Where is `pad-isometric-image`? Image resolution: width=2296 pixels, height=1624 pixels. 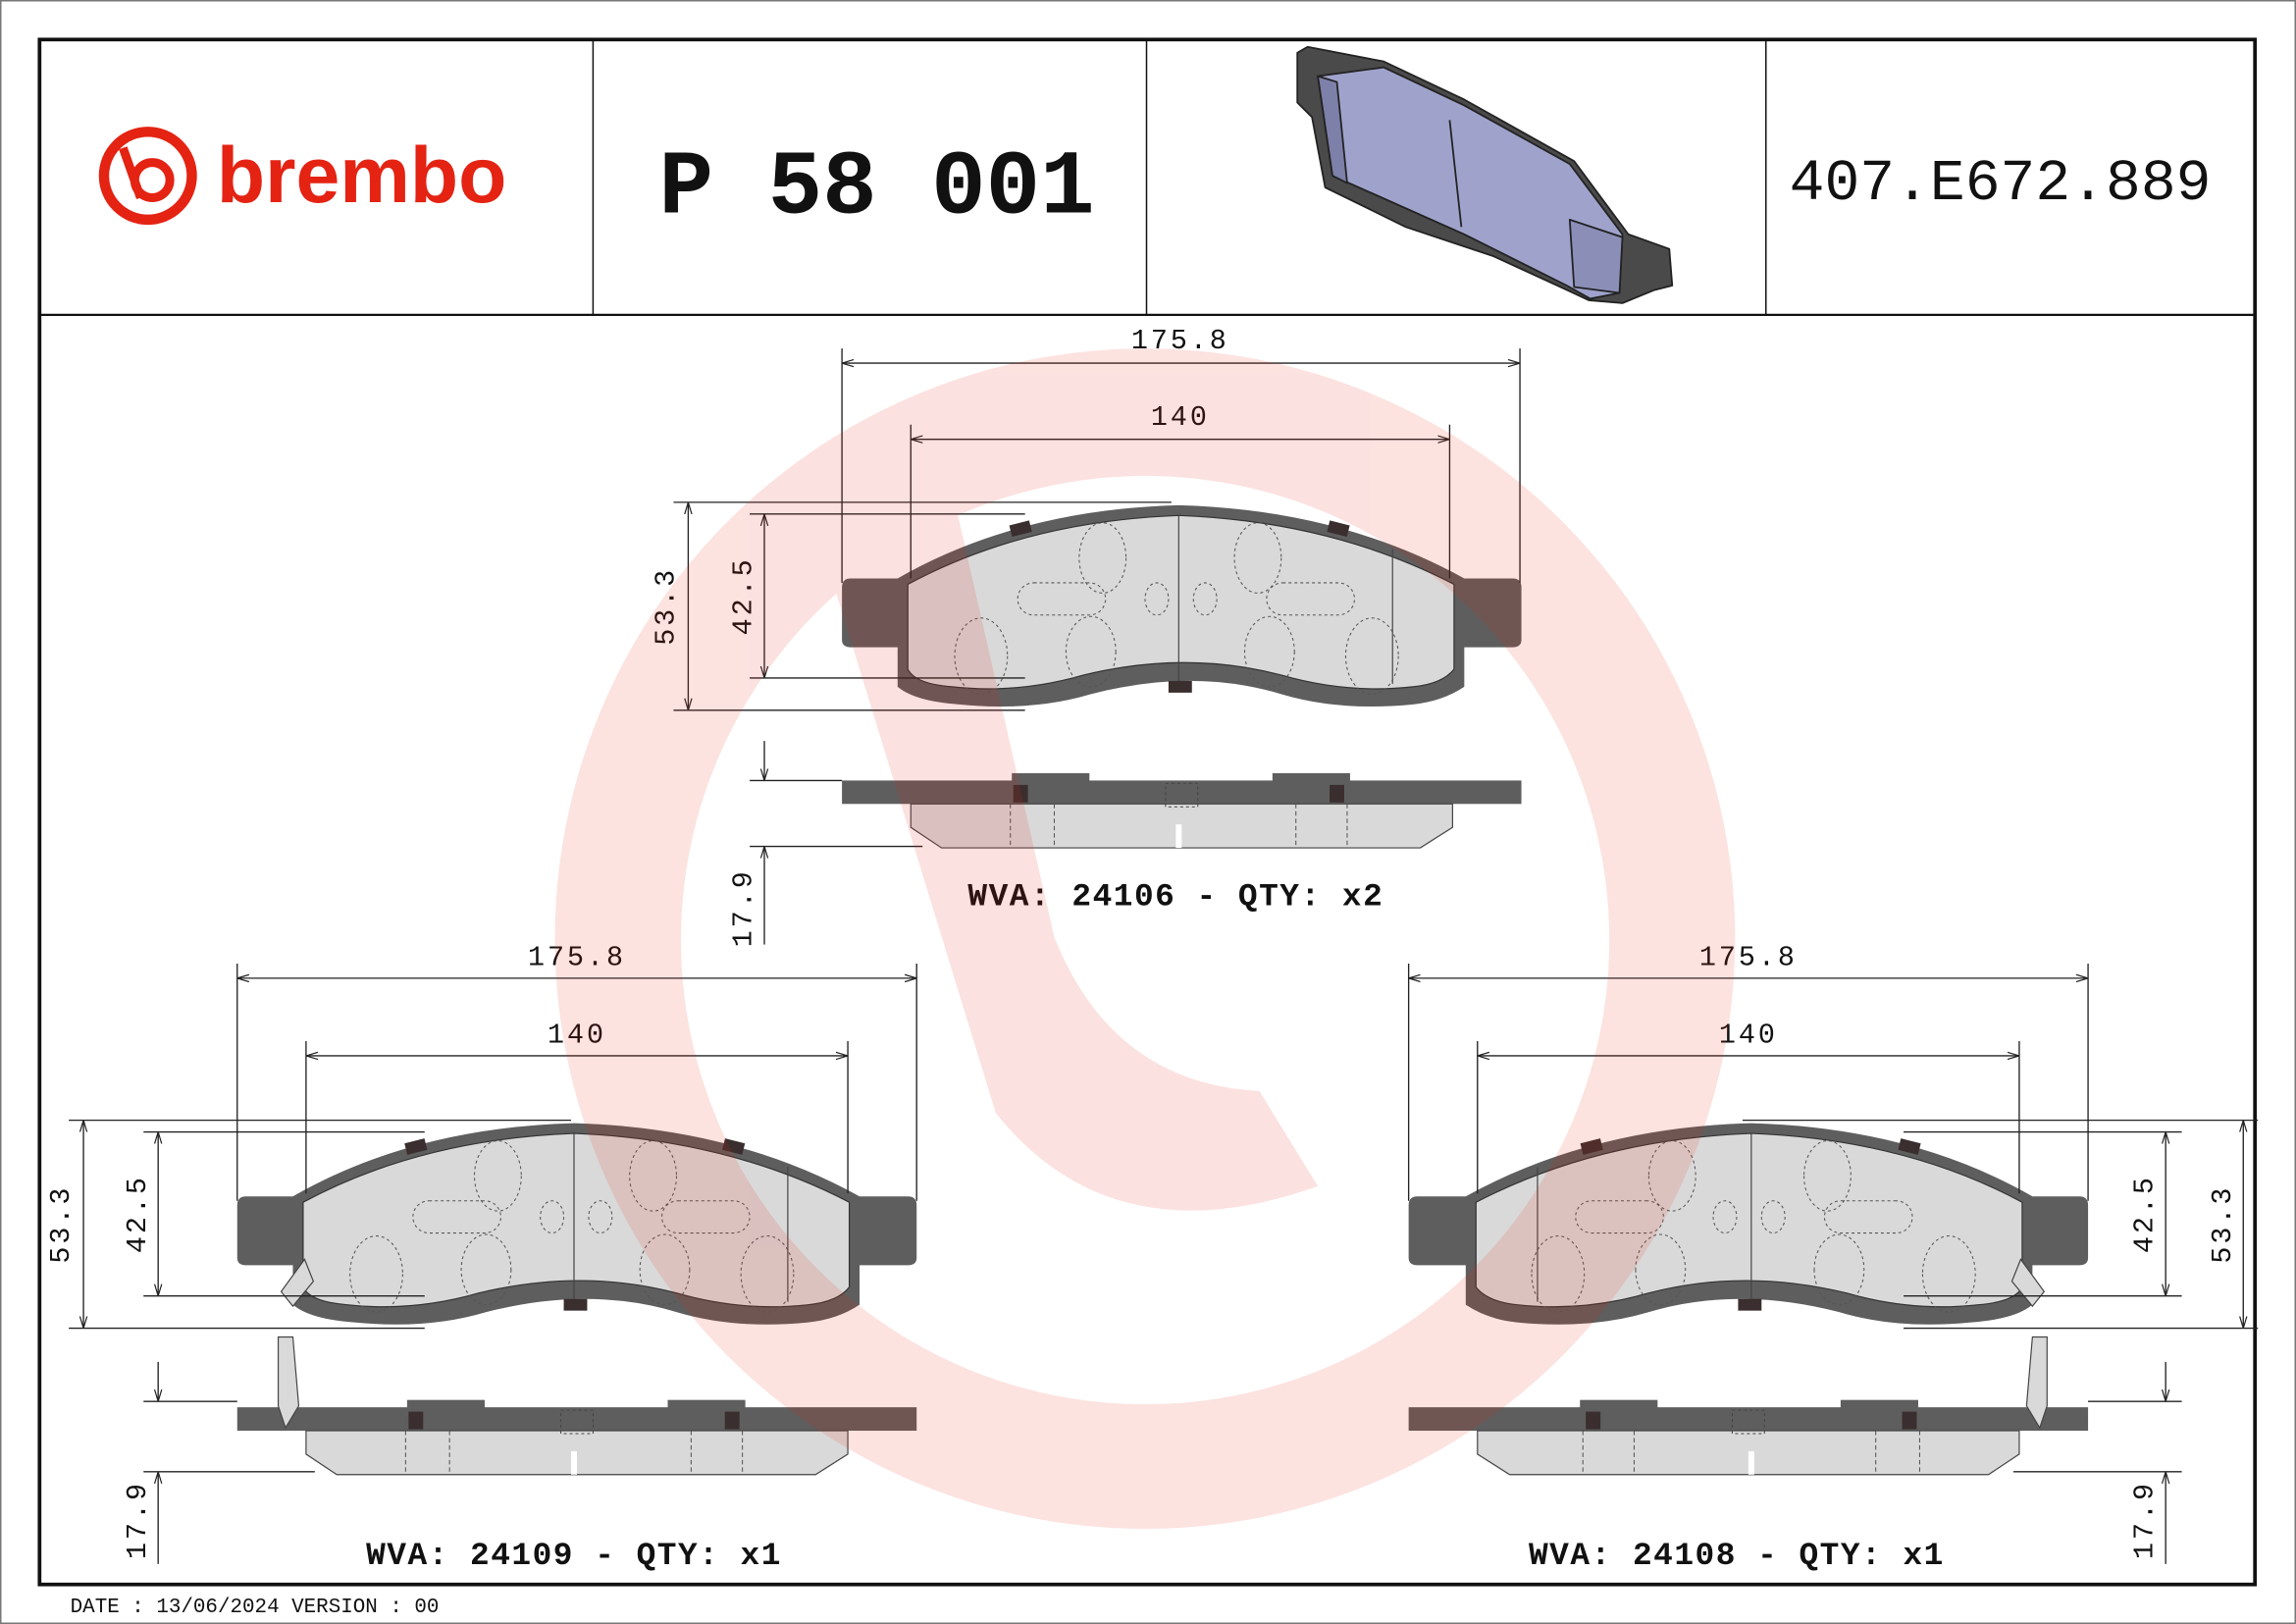 pad-isometric-image is located at coordinates (1485, 174).